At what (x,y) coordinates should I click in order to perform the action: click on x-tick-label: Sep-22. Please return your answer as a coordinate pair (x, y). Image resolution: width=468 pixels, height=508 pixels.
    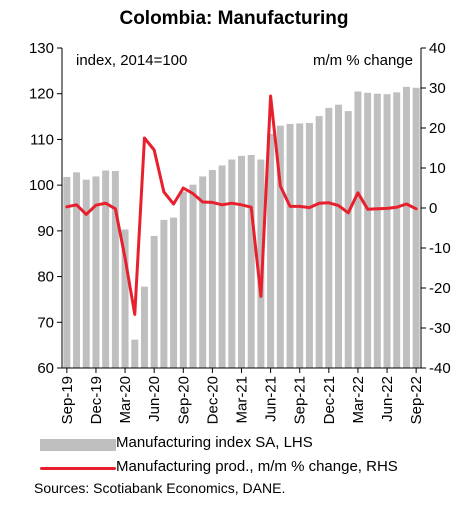
    Looking at the image, I should click on (416, 400).